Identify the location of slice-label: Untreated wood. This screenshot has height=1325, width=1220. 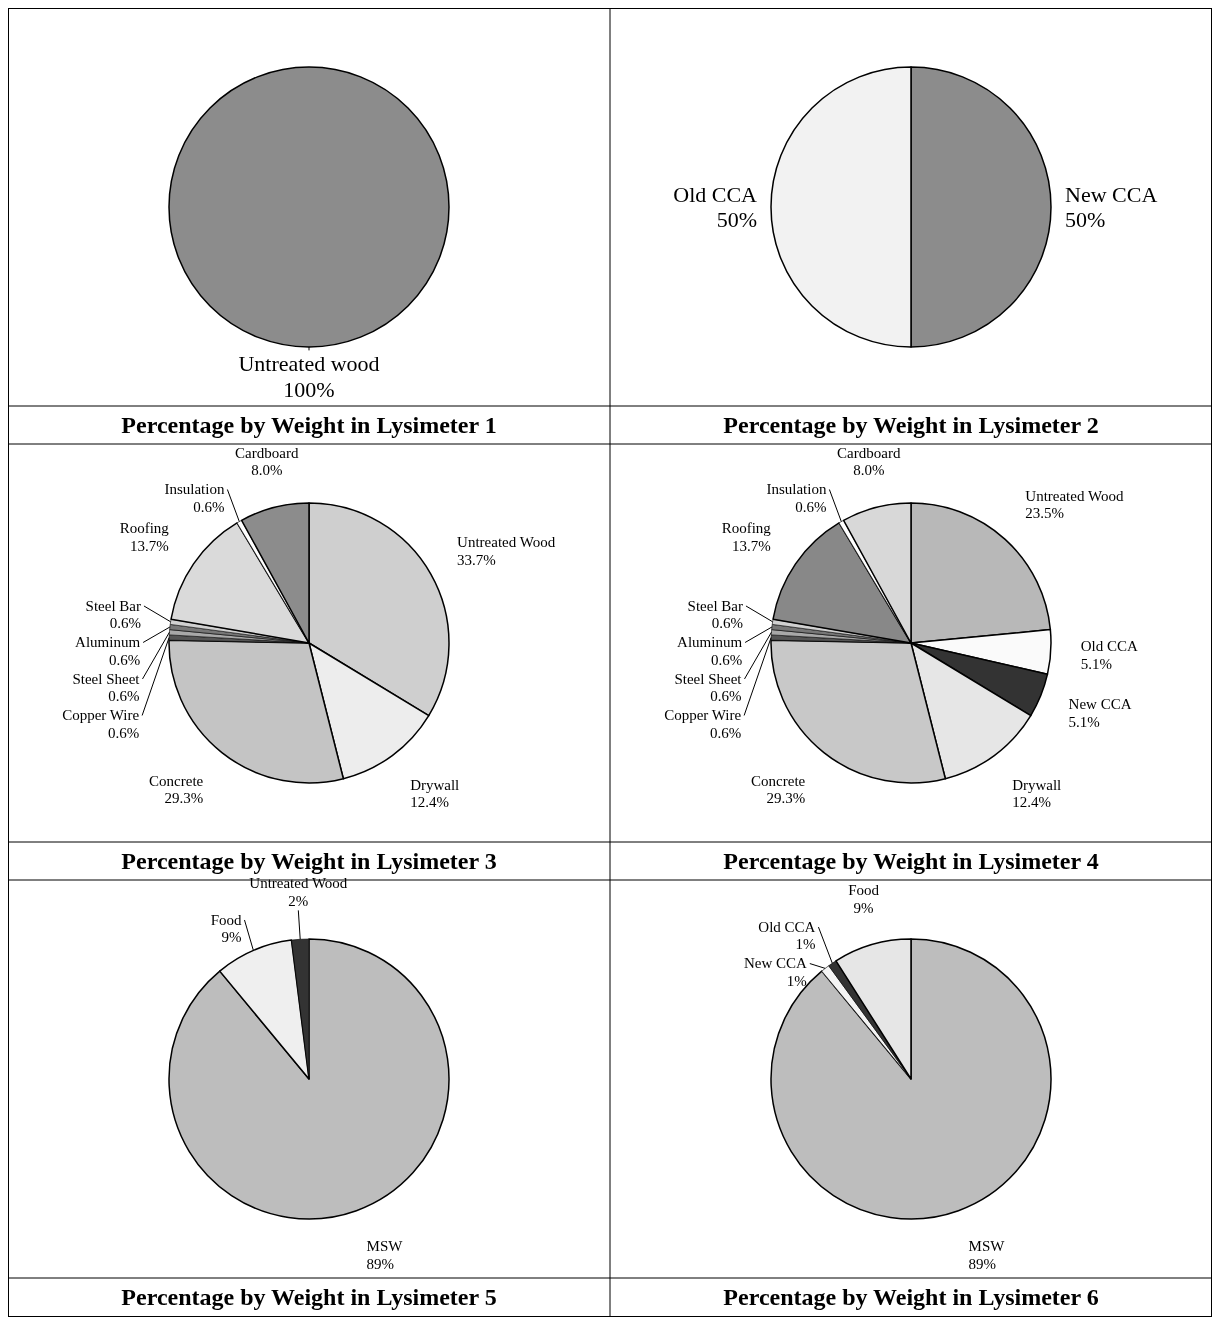
(309, 364).